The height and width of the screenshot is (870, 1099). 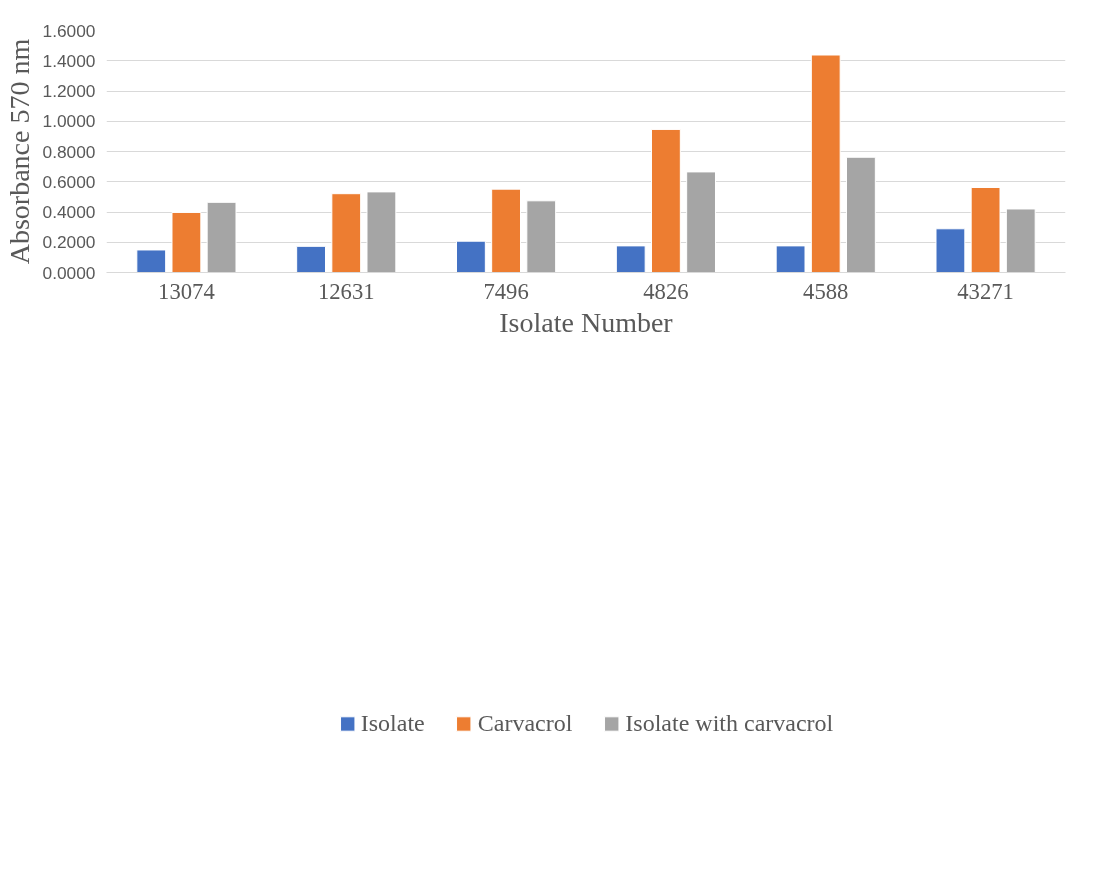 What do you see at coordinates (69, 60) in the screenshot?
I see `y-tick-label: 1.4000` at bounding box center [69, 60].